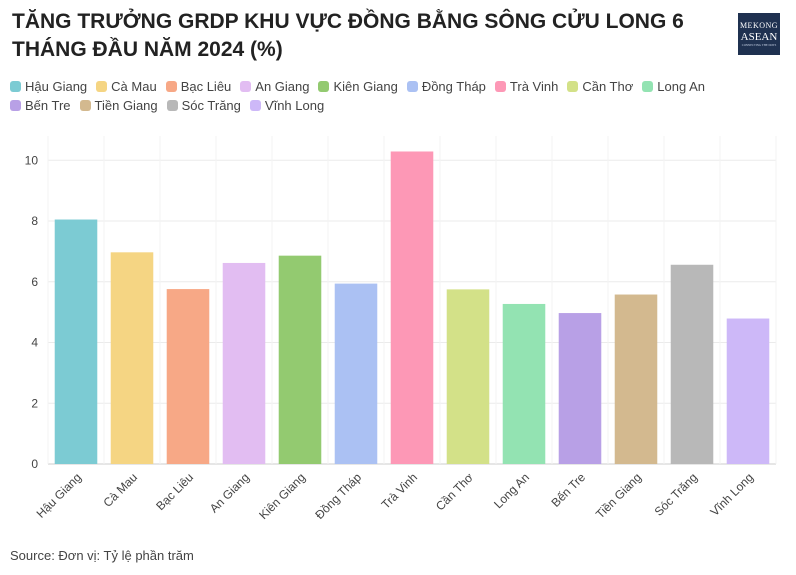  I want to click on mekong-asean-logo: MEKONG ASEAN CONNECTING THE DOTS, so click(759, 34).